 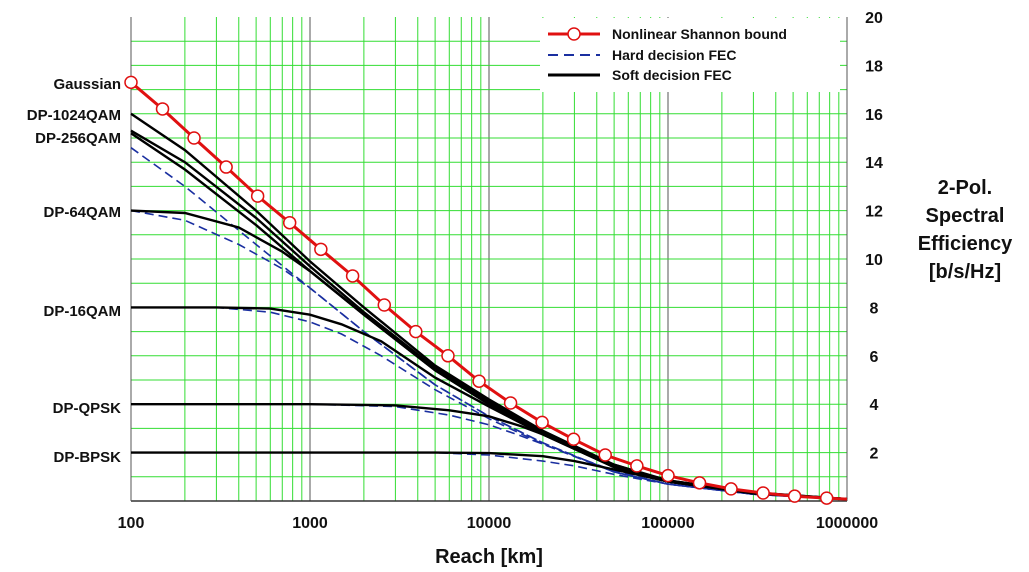 I want to click on y-tick-label: 16, so click(x=874, y=115).